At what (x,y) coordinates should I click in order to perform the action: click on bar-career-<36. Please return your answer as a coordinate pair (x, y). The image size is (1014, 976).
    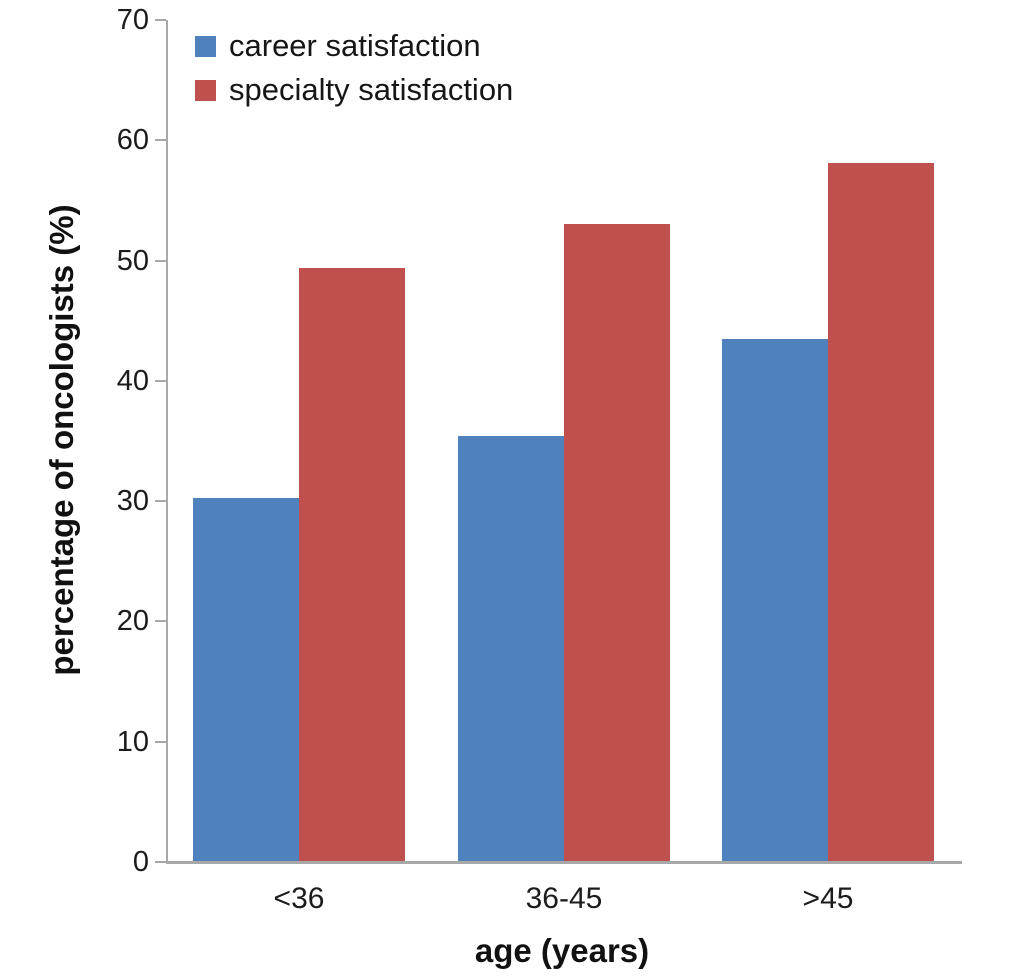
    Looking at the image, I should click on (246, 680).